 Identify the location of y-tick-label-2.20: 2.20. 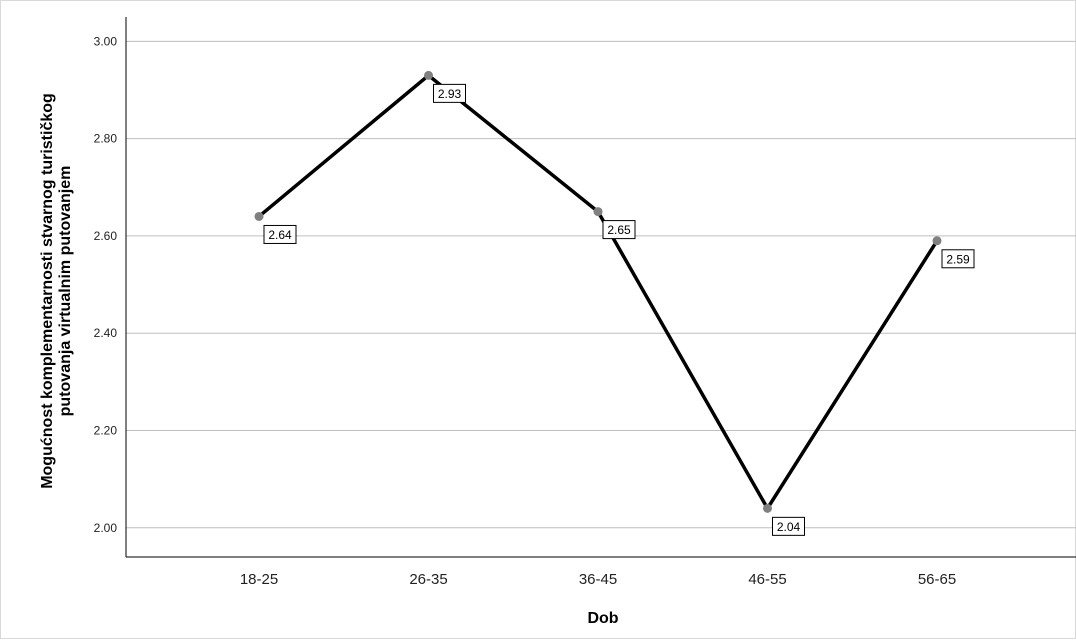
(106, 431).